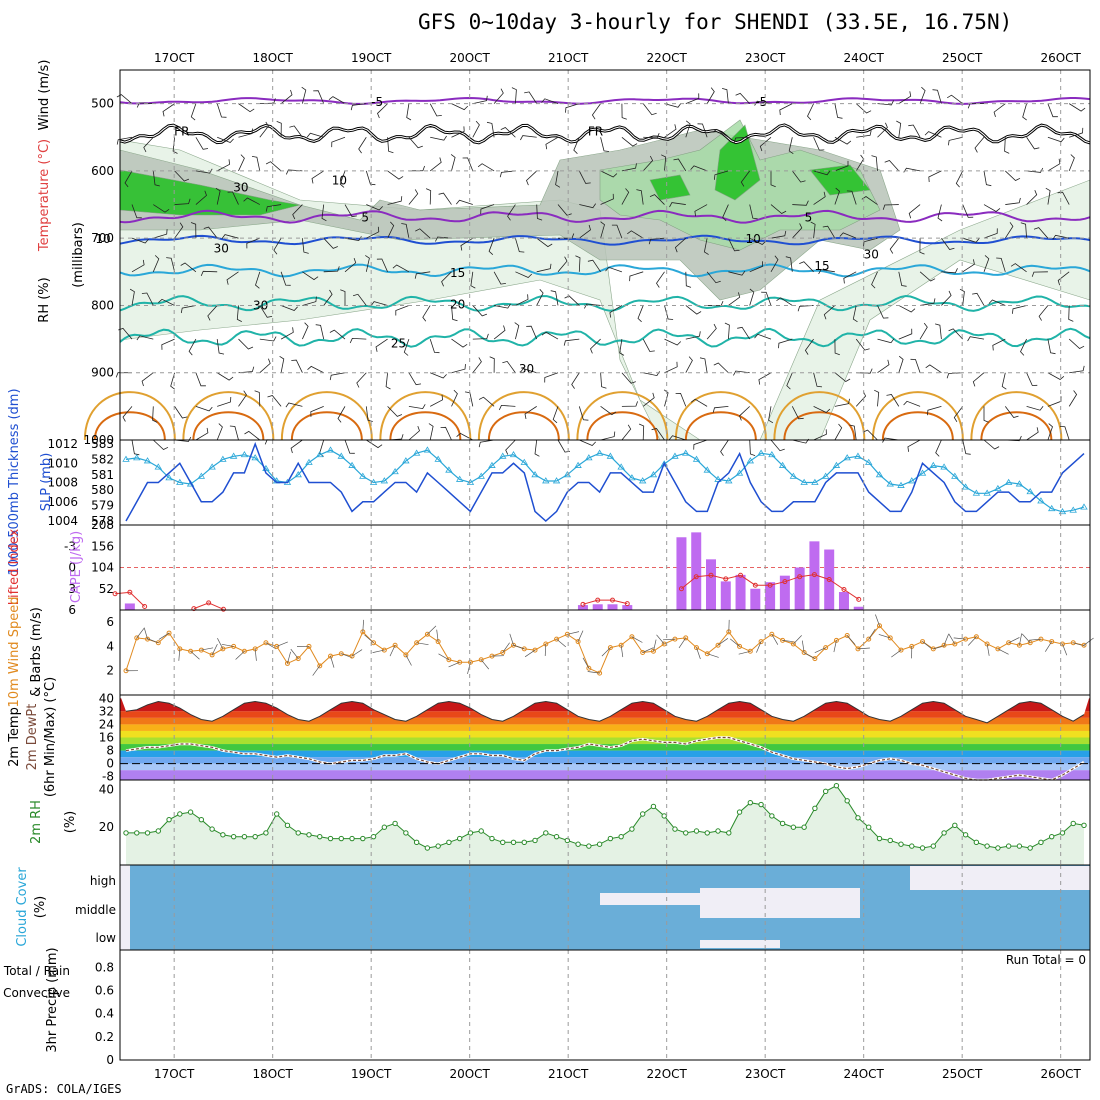  Describe the element at coordinates (102, 239) in the screenshot. I see `isotherm-label: 10` at that location.